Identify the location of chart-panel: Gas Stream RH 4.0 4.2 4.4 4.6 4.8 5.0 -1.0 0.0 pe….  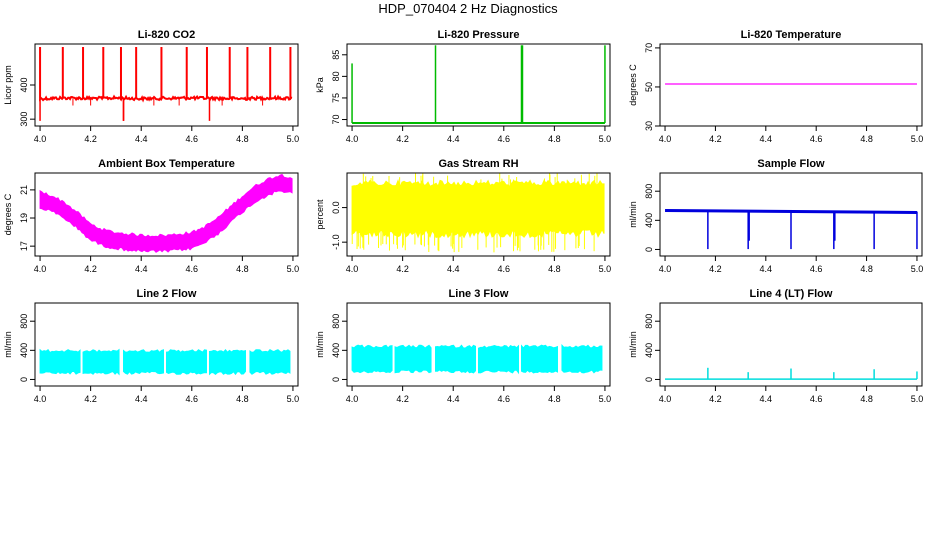
(463, 216).